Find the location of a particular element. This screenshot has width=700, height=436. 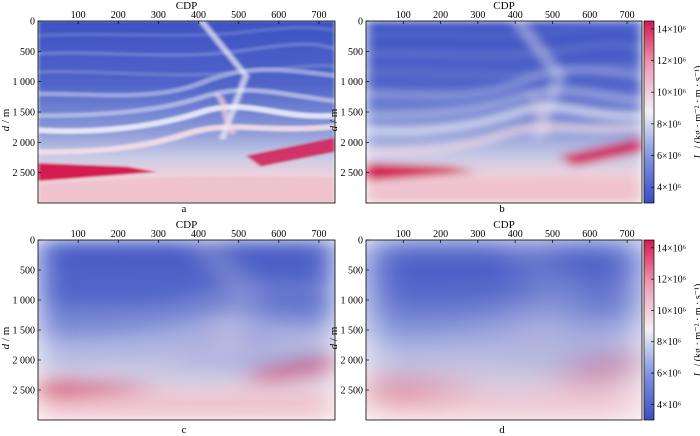

panel-caption: c is located at coordinates (184, 430).